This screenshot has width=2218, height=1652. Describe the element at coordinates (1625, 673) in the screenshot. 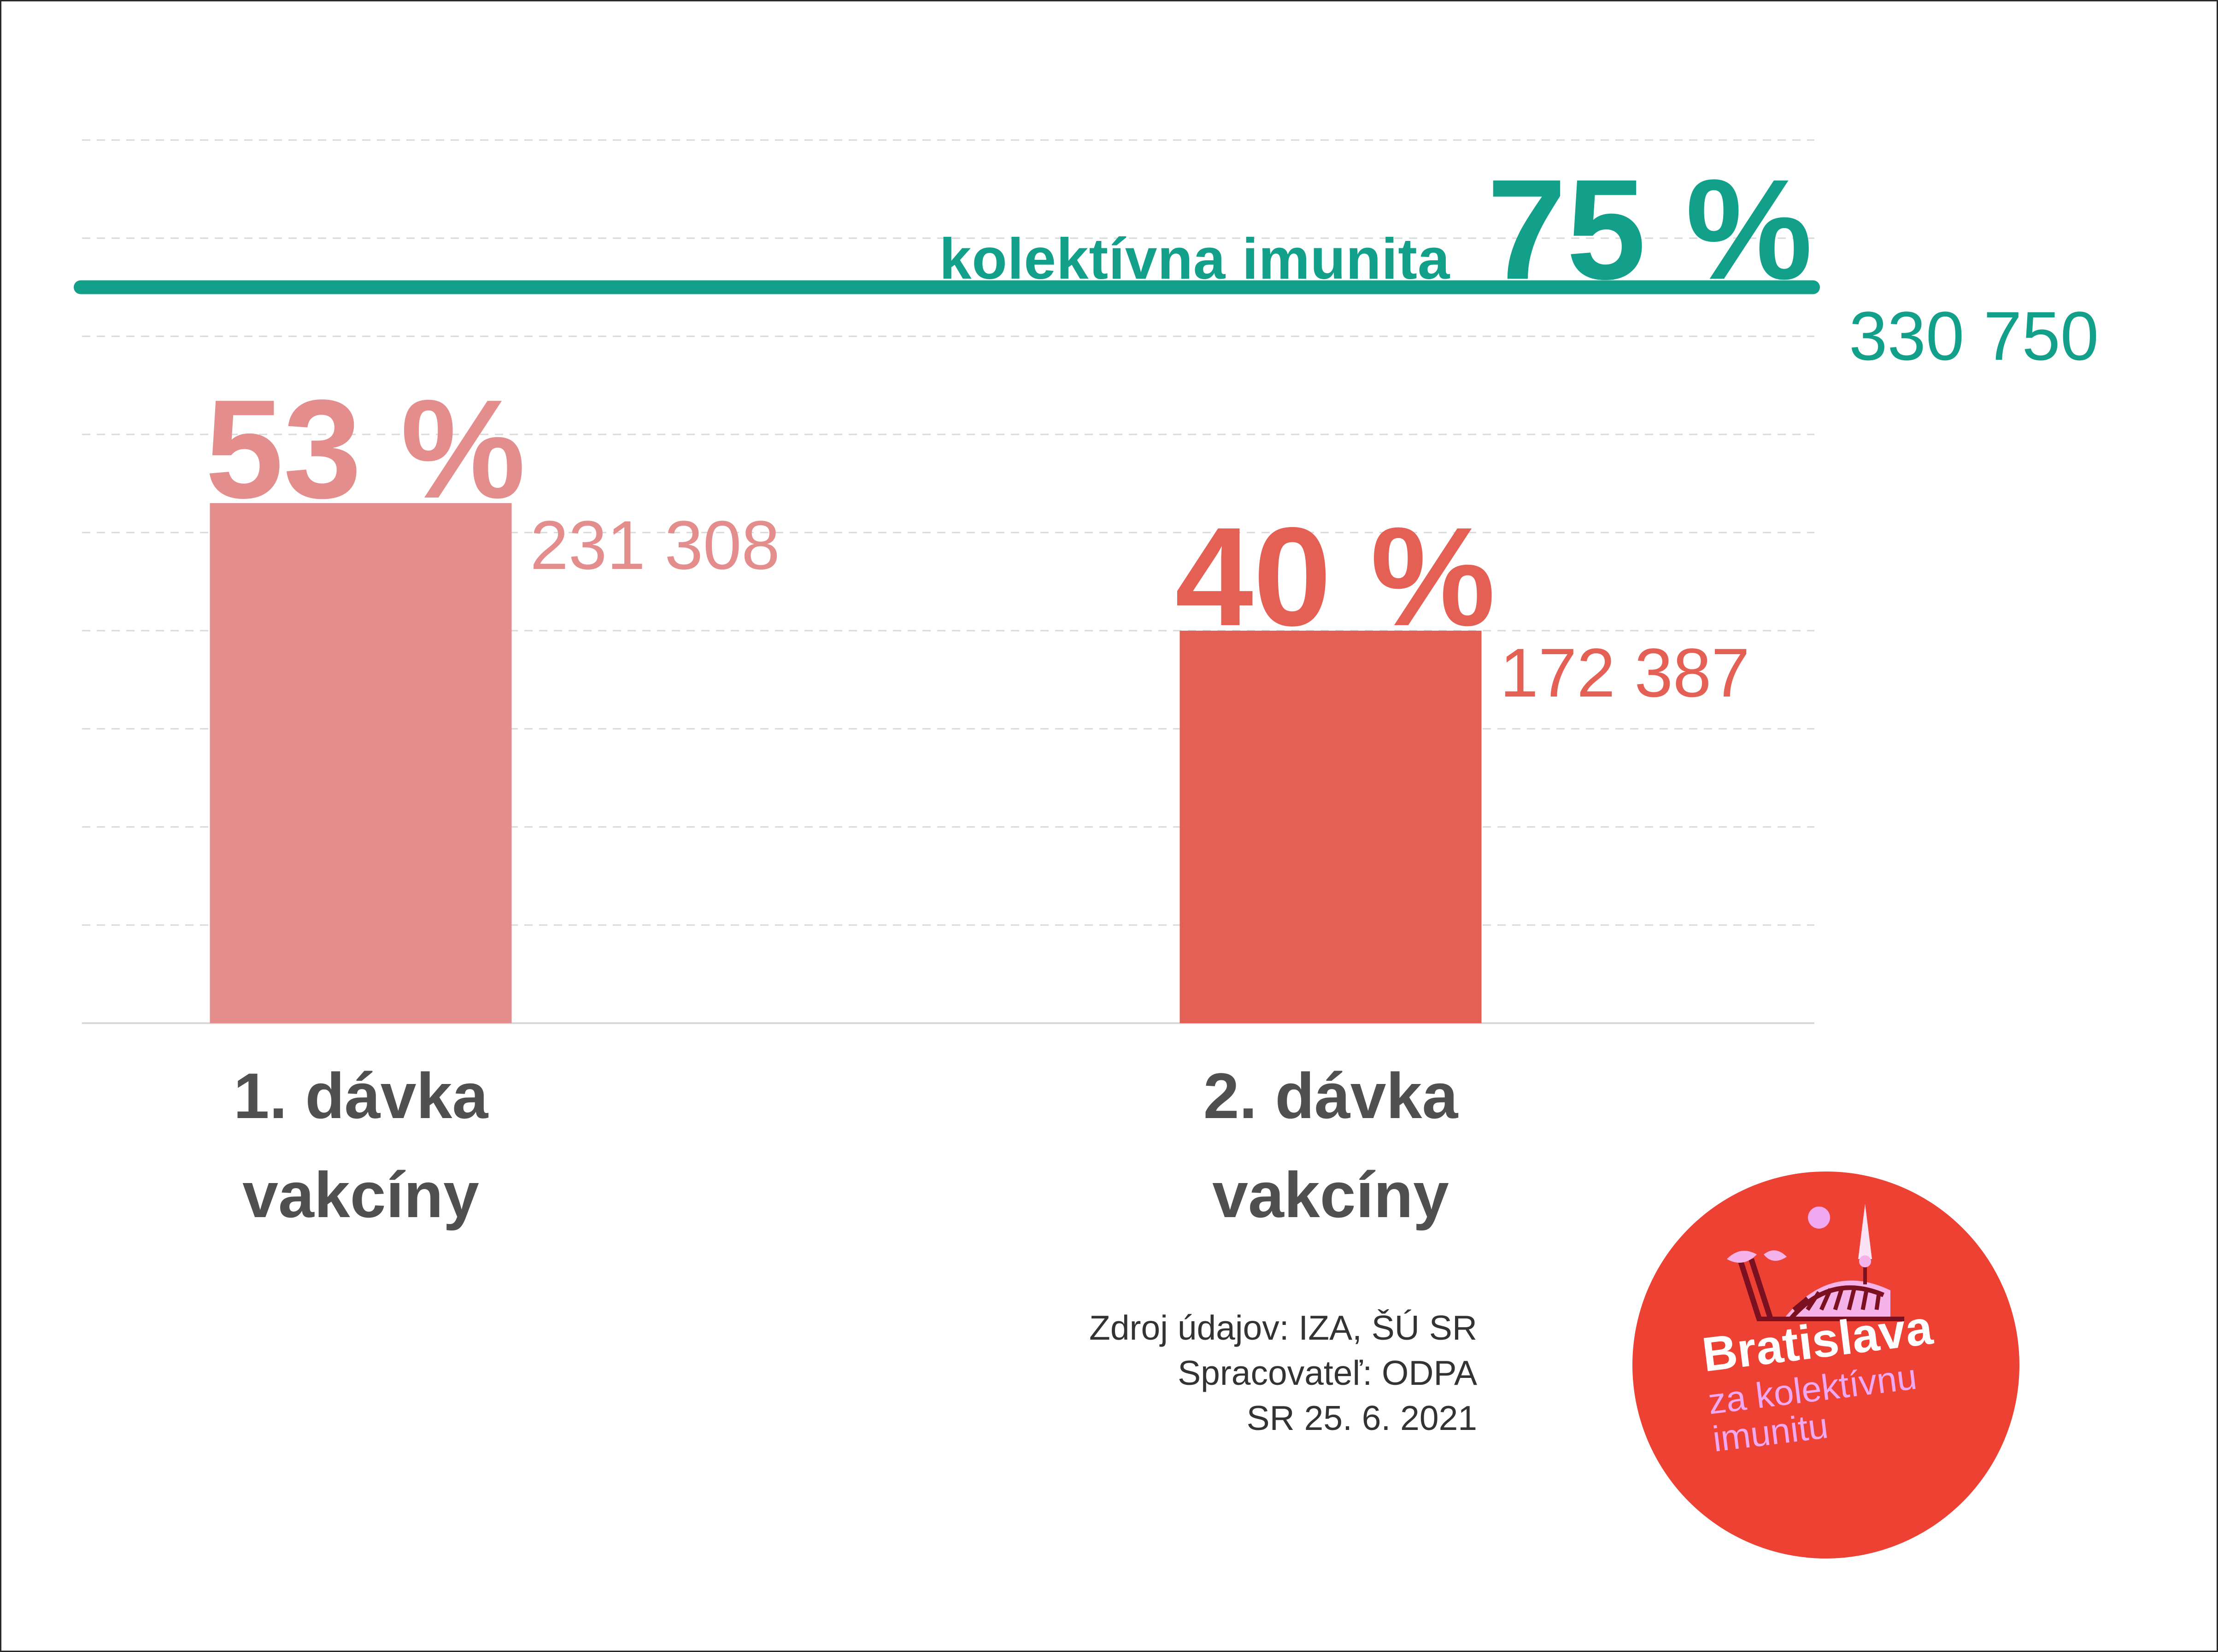

I see `bar-count-label: 172 387` at that location.